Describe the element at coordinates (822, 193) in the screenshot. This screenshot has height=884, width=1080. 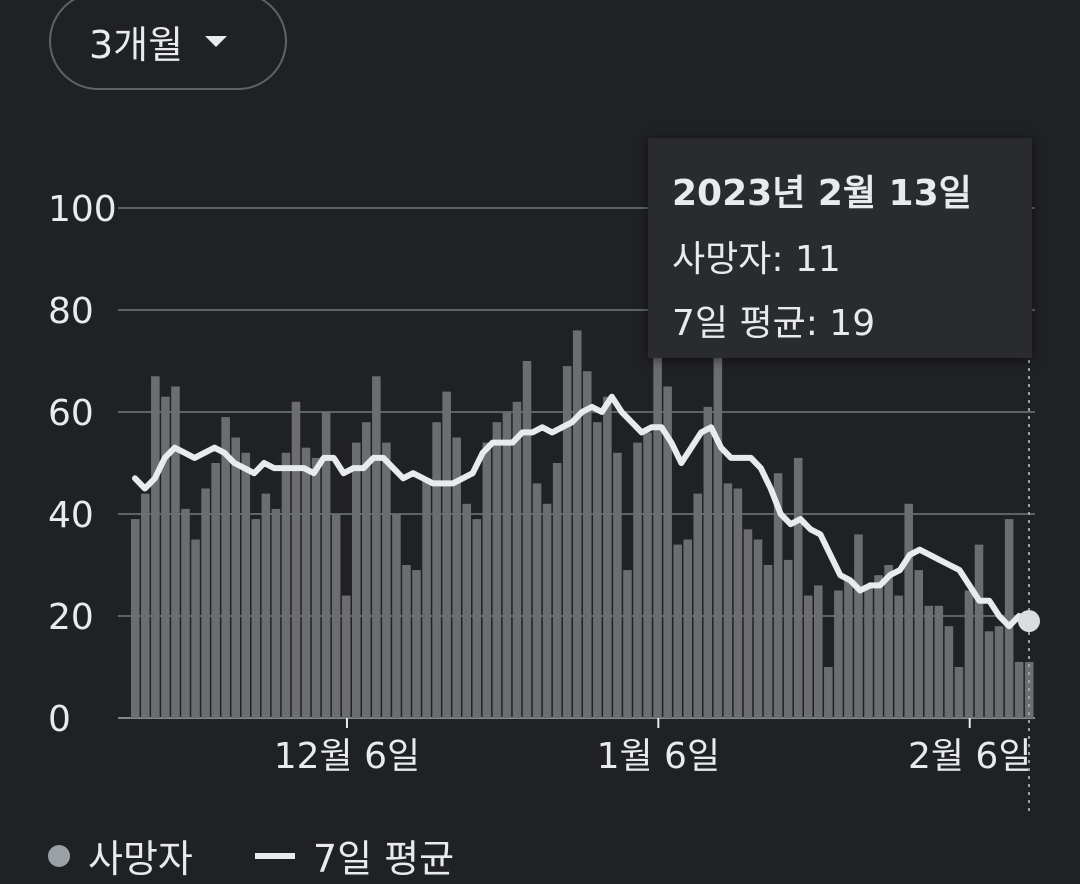
I see `tooltip-date: 2023년 2월 13일` at that location.